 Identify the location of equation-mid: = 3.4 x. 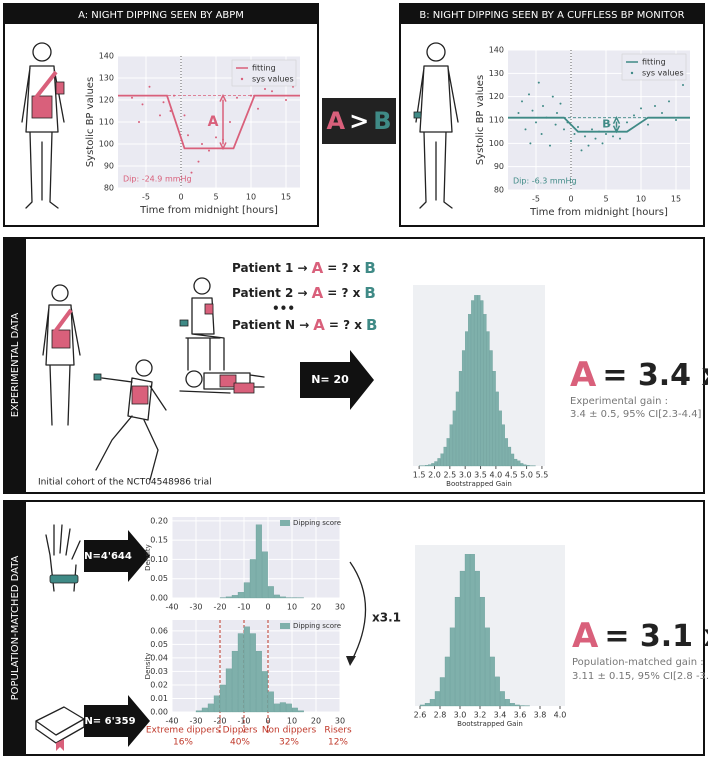
(655, 375).